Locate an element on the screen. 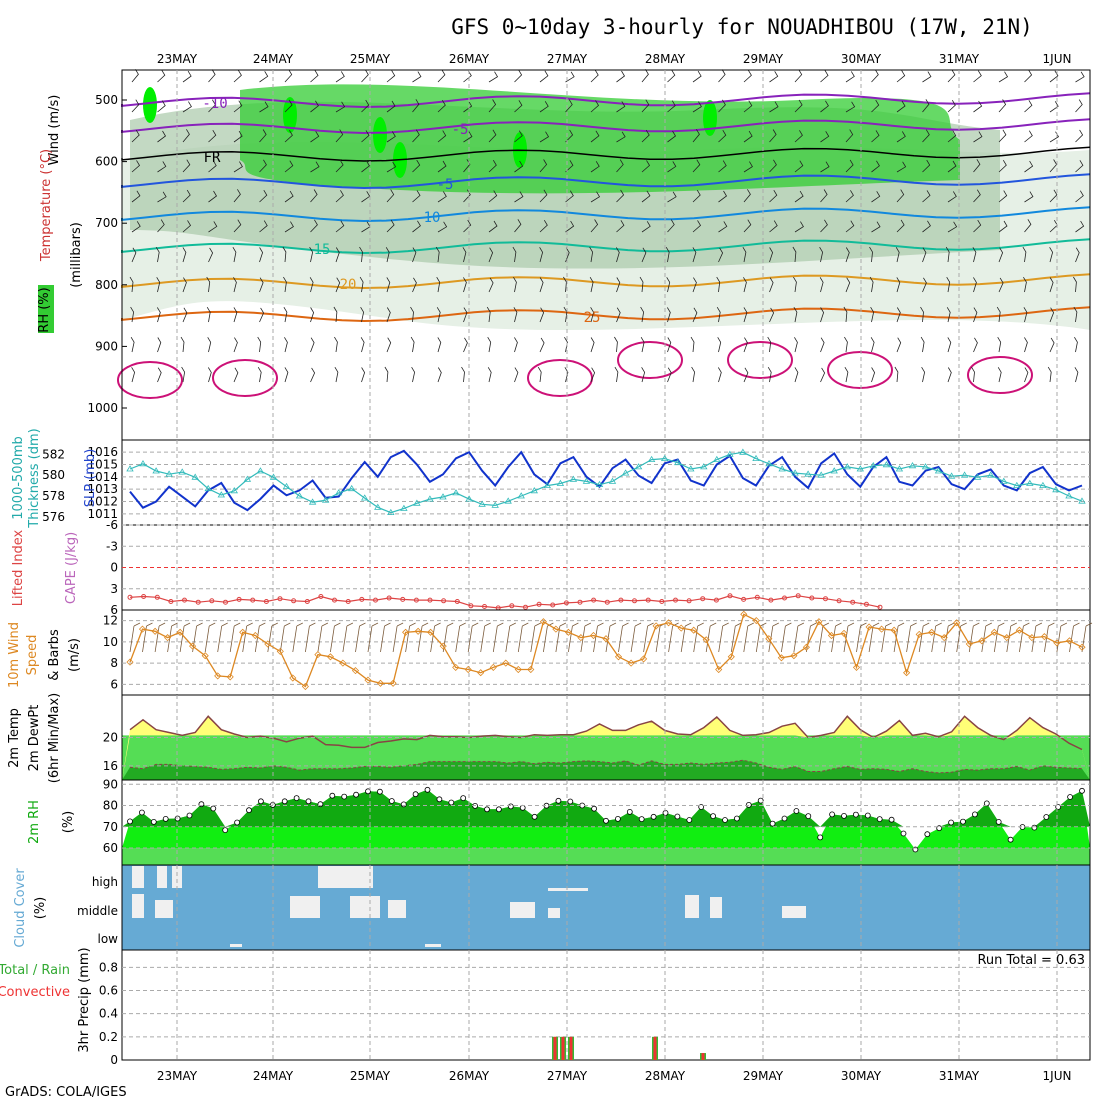 The image size is (1100, 1100). isotherm-label: 25 is located at coordinates (592, 318).